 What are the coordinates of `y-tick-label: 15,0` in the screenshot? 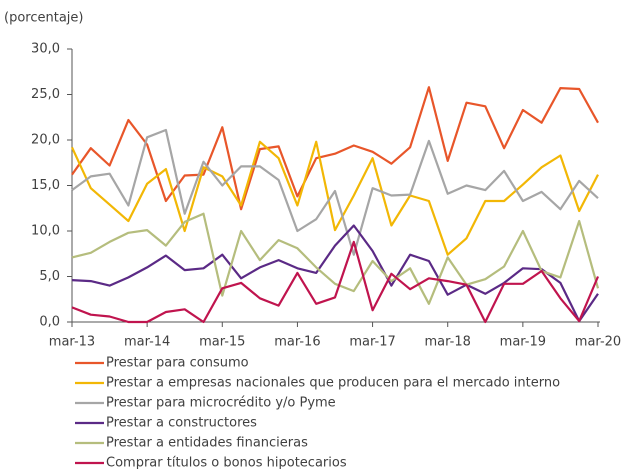 It's located at (45, 185).